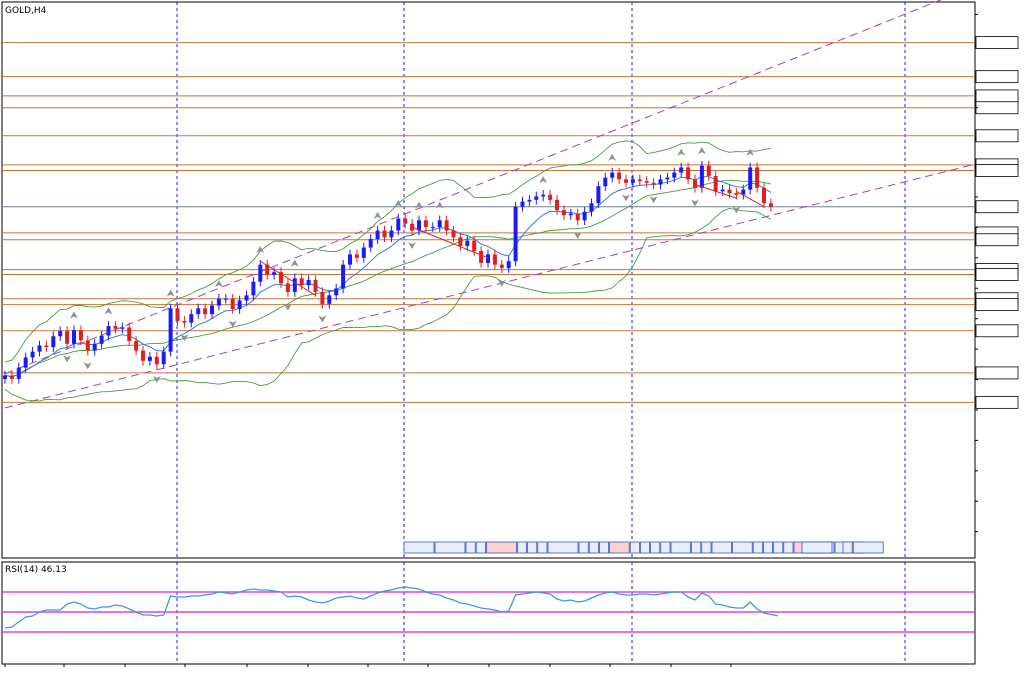 This screenshot has width=1024, height=687. I want to click on rsi-label: RSI(14) 46.13, so click(36, 570).